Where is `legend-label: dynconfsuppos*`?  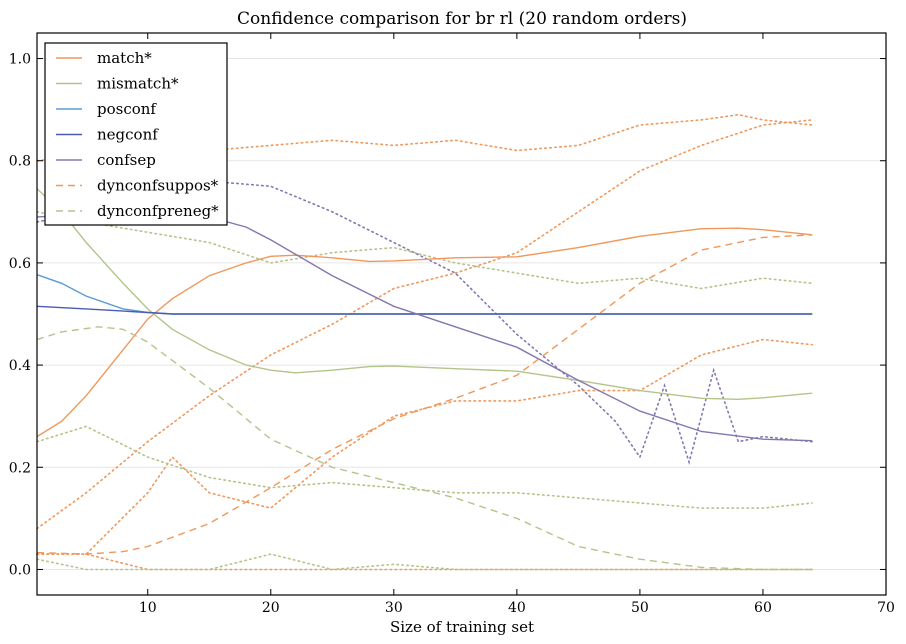 legend-label: dynconfsuppos* is located at coordinates (158, 186).